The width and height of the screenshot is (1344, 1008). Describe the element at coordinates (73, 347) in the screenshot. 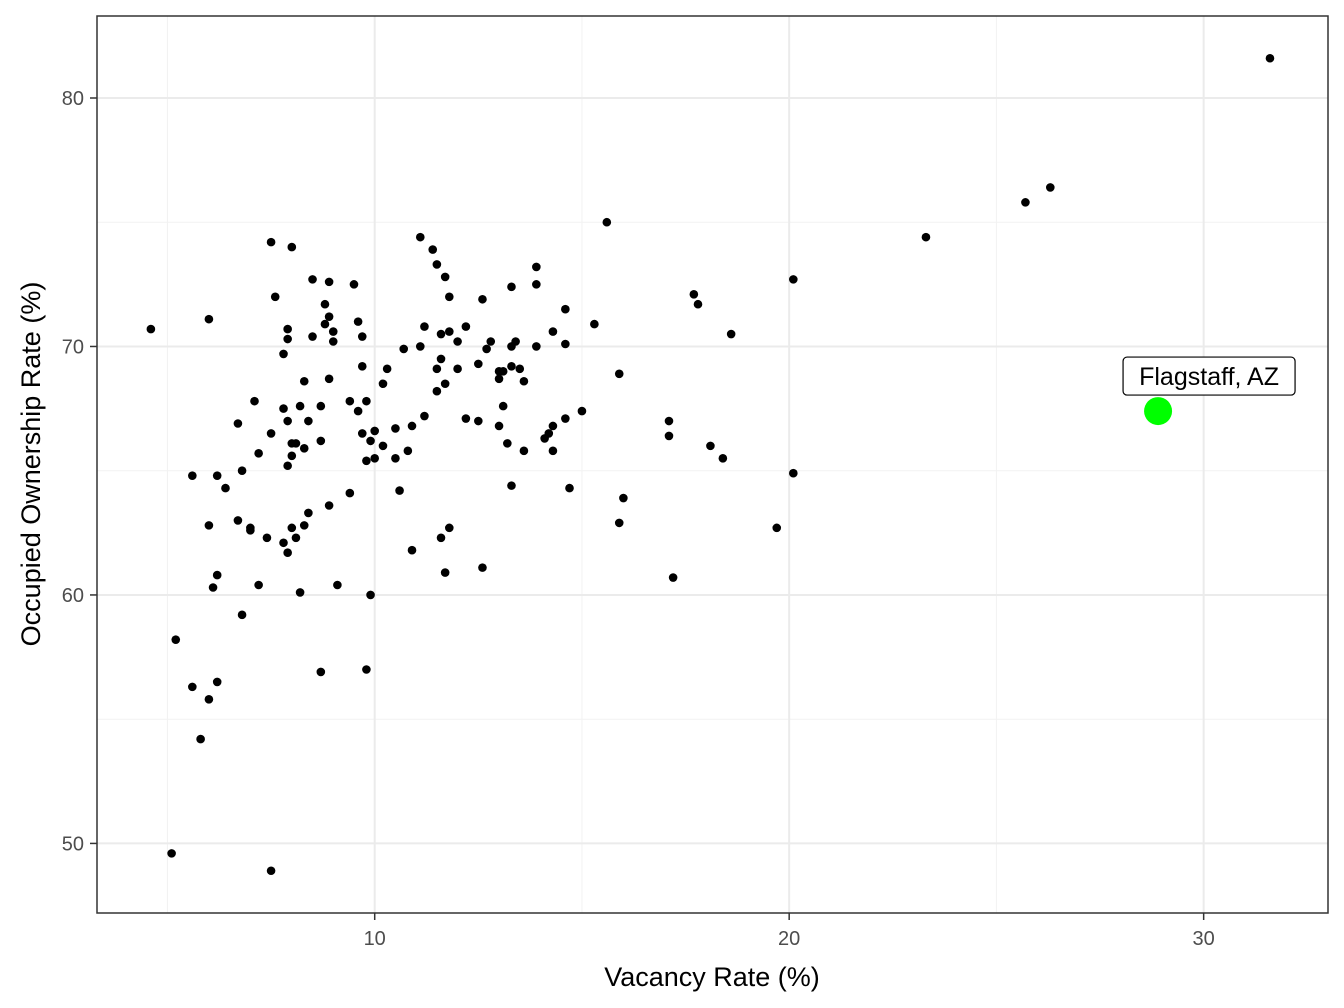

I see `y-tick-label: 70` at that location.